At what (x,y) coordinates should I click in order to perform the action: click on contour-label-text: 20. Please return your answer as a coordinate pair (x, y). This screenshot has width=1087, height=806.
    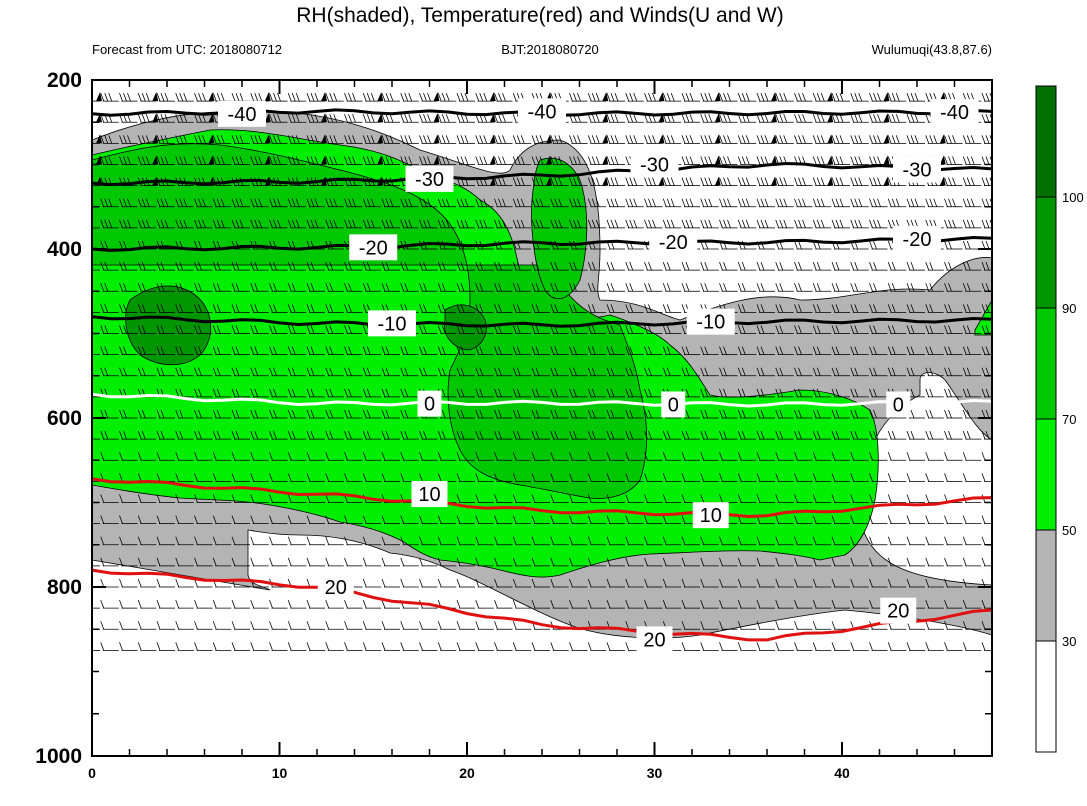
    Looking at the image, I should click on (654, 640).